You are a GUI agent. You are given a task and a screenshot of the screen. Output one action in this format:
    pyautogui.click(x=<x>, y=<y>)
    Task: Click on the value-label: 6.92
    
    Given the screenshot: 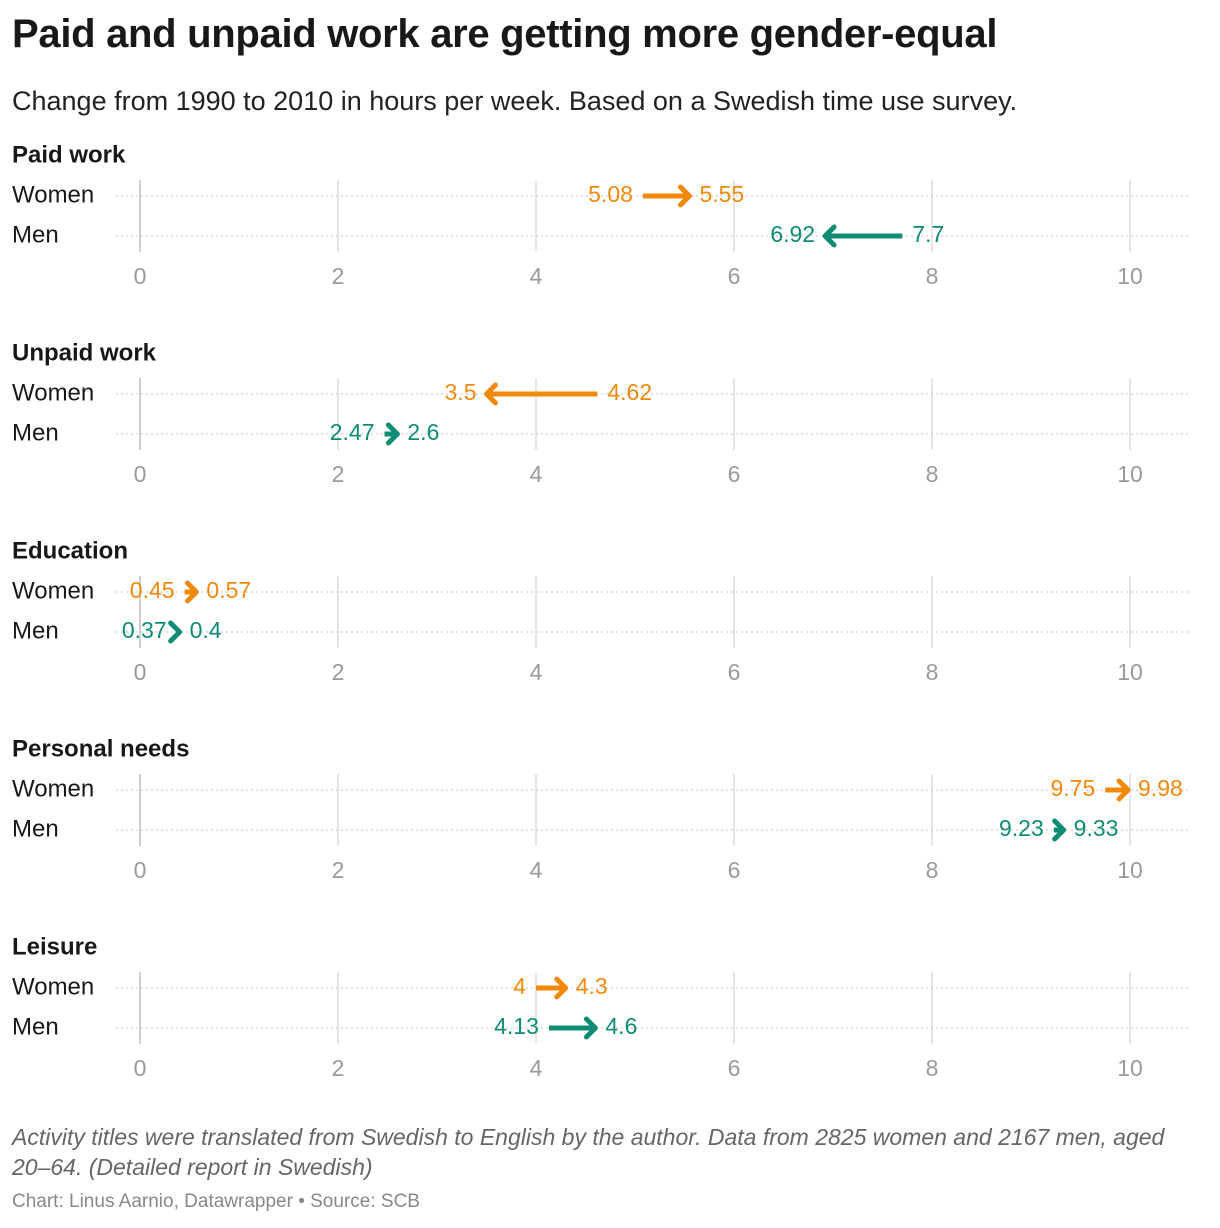 What is the action you would take?
    pyautogui.click(x=792, y=234)
    